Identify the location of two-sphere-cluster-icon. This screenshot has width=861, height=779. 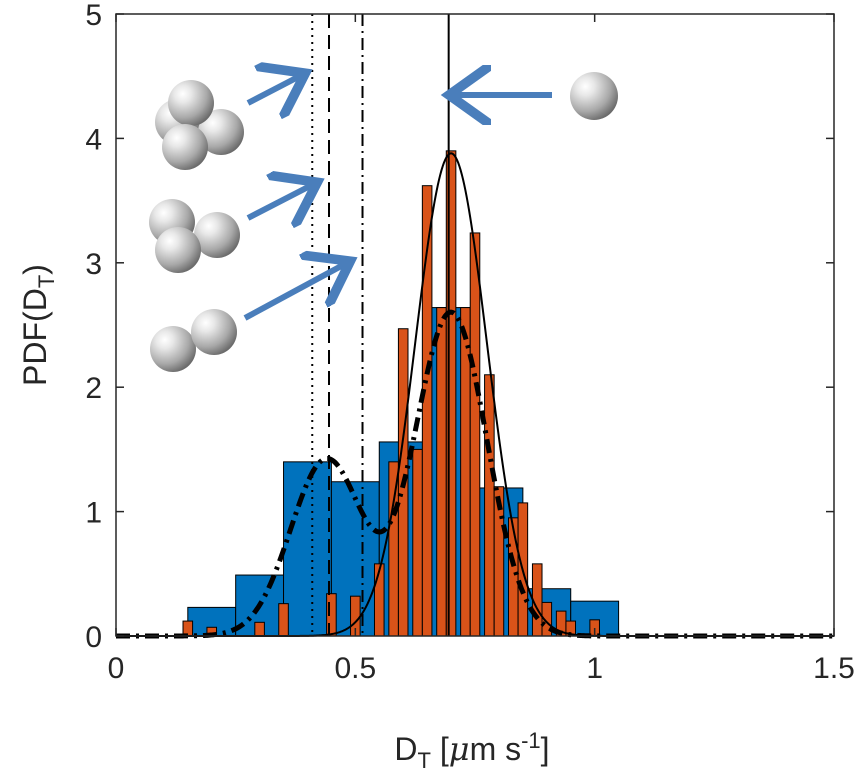
(193, 340).